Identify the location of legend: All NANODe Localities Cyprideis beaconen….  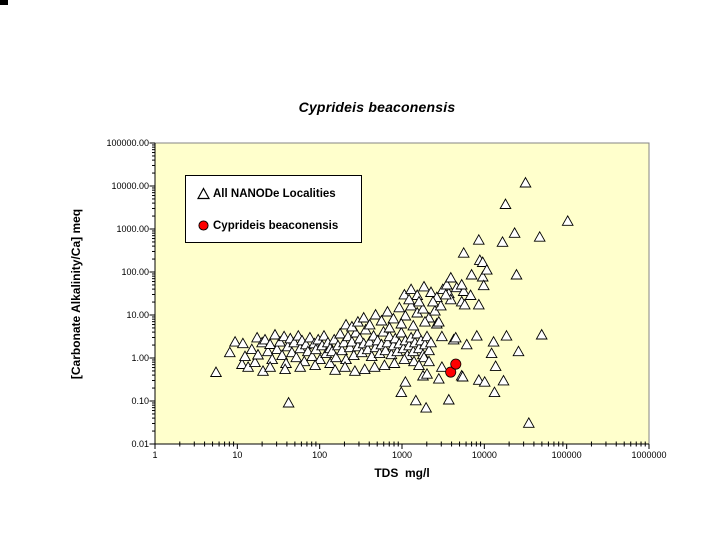
(273, 209).